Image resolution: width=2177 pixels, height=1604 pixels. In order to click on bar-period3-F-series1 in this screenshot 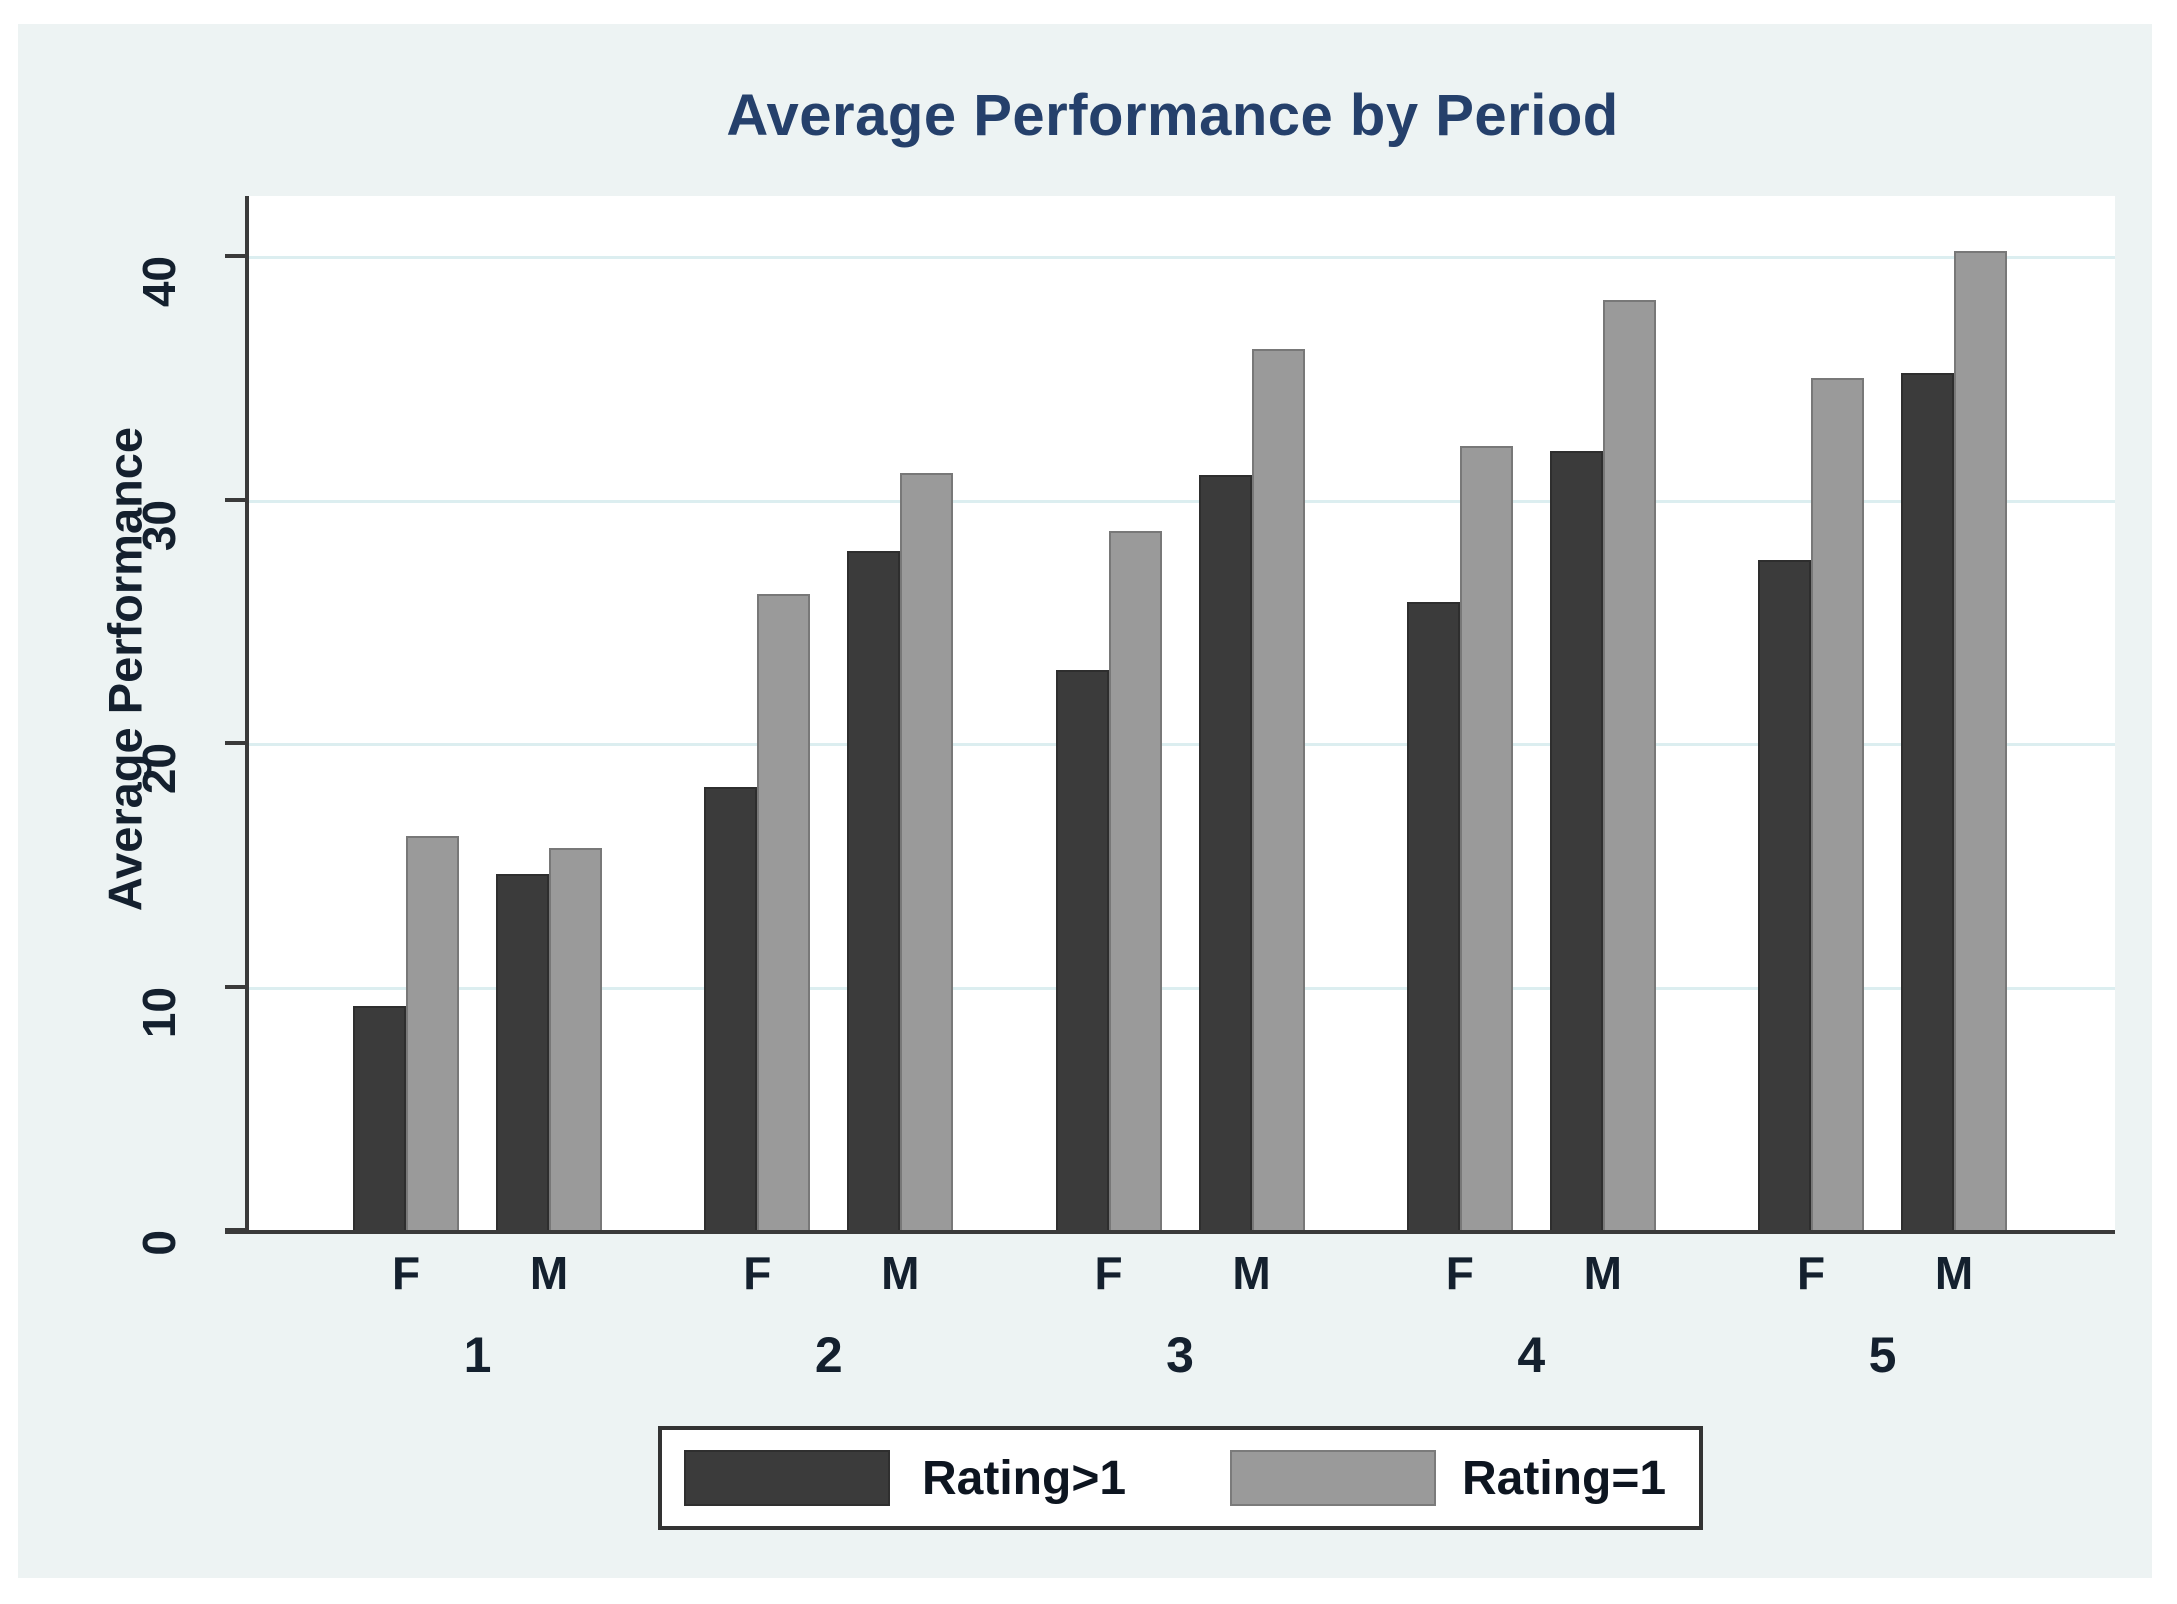, I will do `click(1135, 880)`.